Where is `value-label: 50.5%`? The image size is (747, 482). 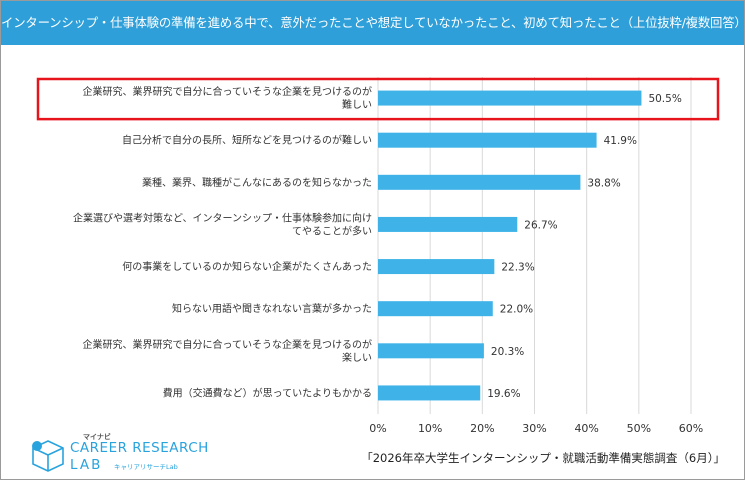 value-label: 50.5% is located at coordinates (664, 99).